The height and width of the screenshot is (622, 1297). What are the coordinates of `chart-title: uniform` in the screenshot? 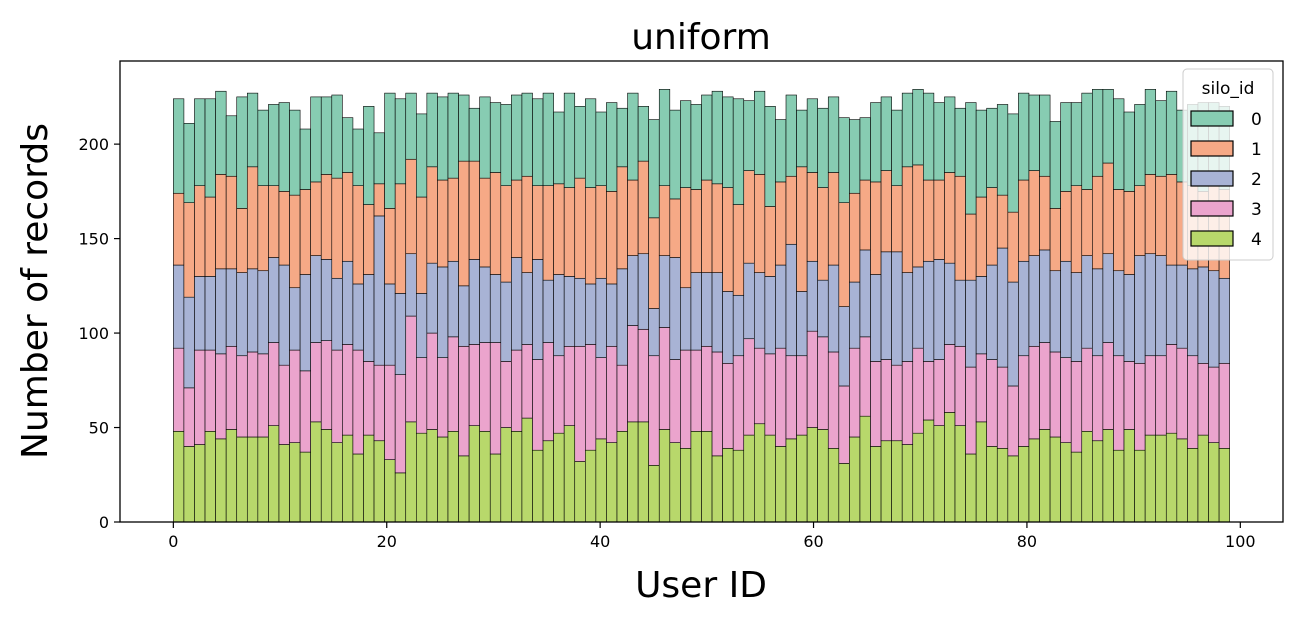 It's located at (701, 37).